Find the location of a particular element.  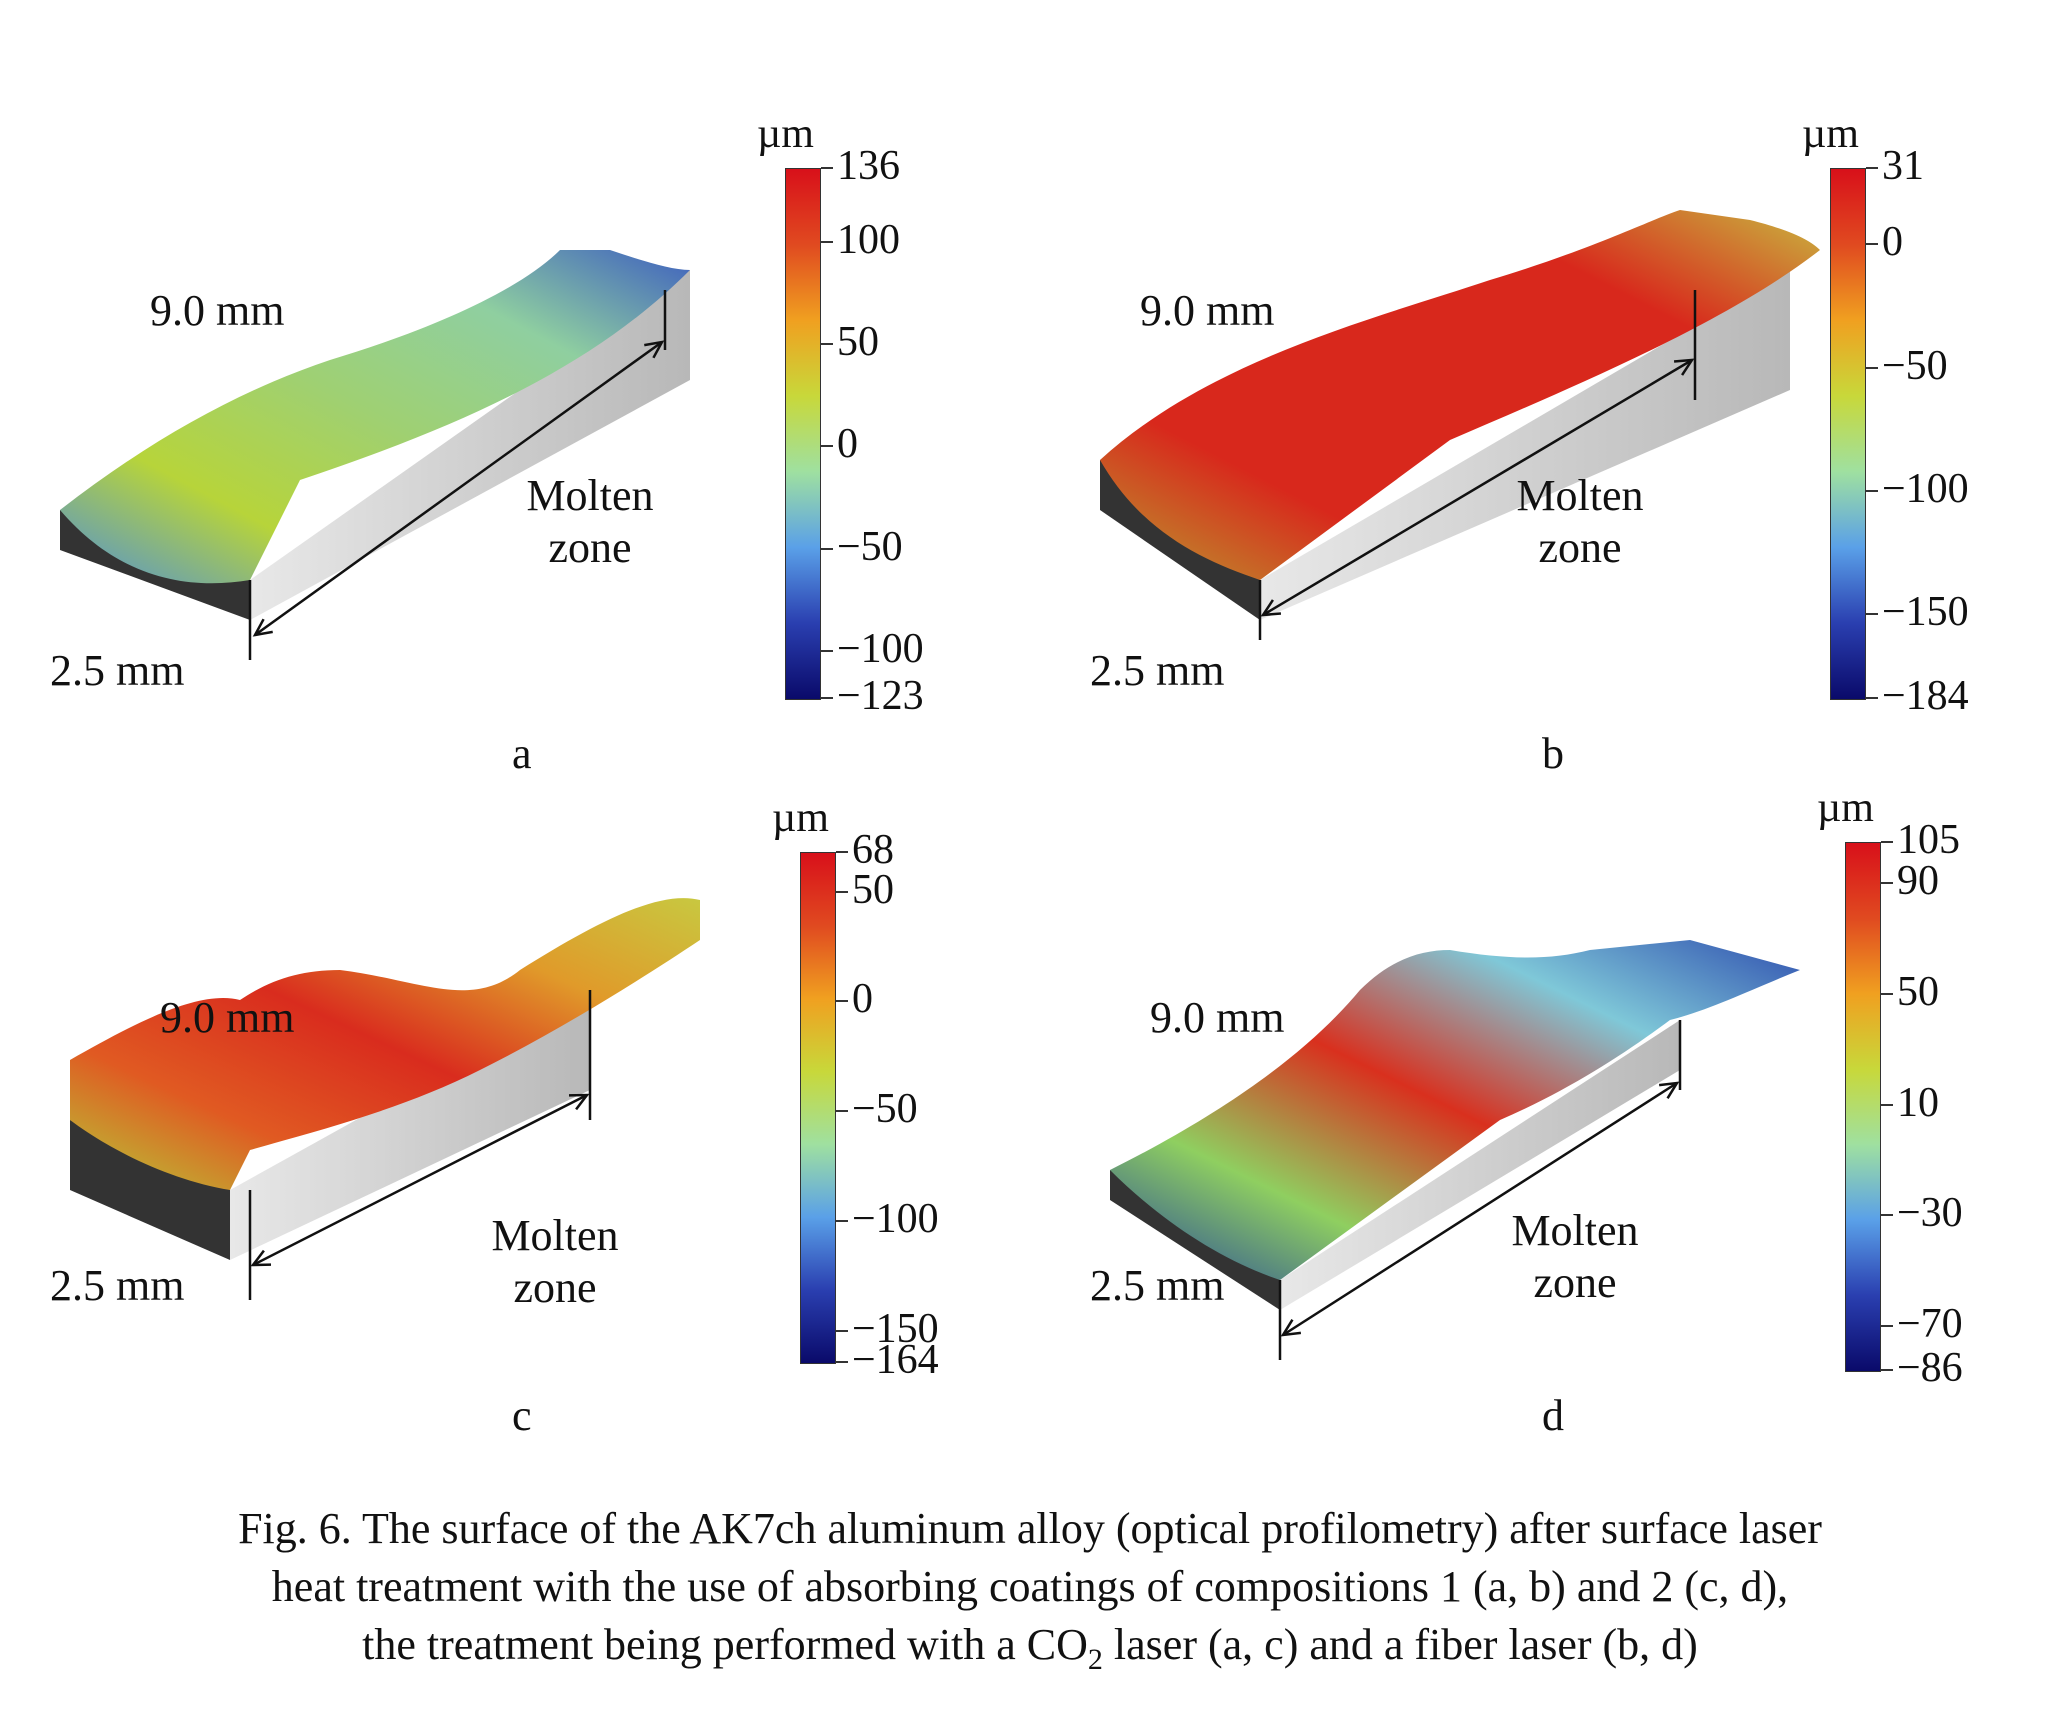

colorbar-tick-label: 10 is located at coordinates (1918, 1102).